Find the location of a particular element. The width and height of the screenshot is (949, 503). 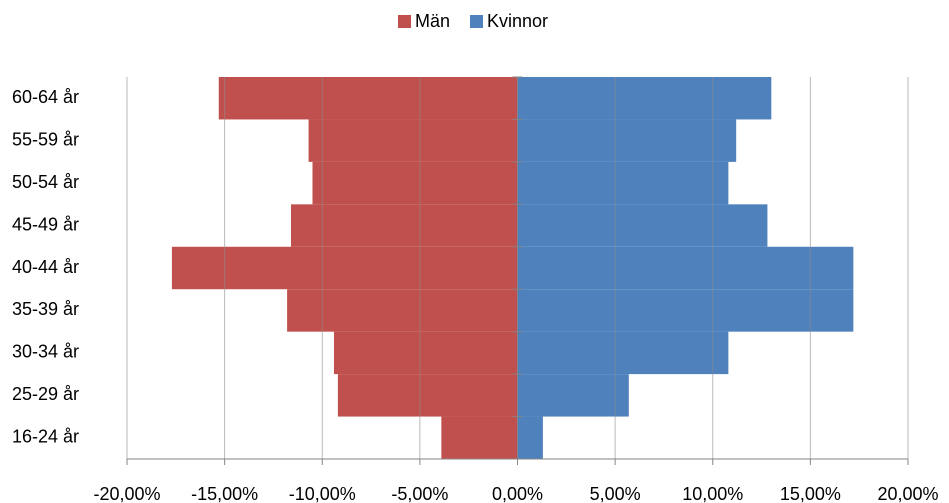

x-tick-label: 0,00% is located at coordinates (517, 493).